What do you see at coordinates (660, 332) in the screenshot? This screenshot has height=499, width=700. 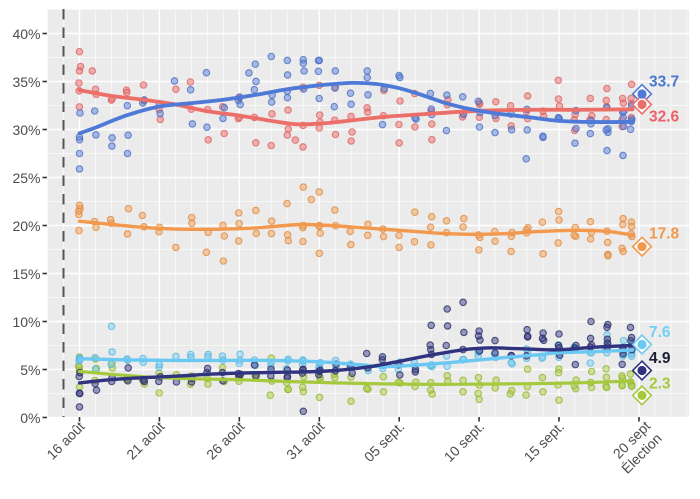 I see `svg-text: 7.6` at bounding box center [660, 332].